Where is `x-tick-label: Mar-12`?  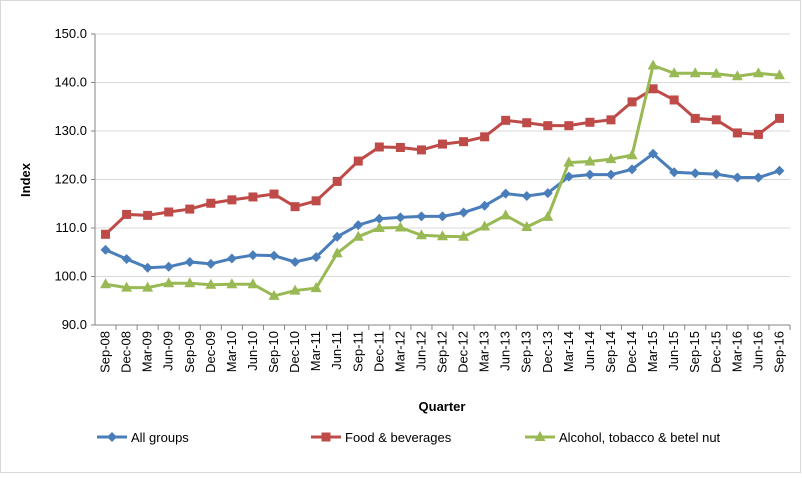
x-tick-label: Mar-12 is located at coordinates (399, 351).